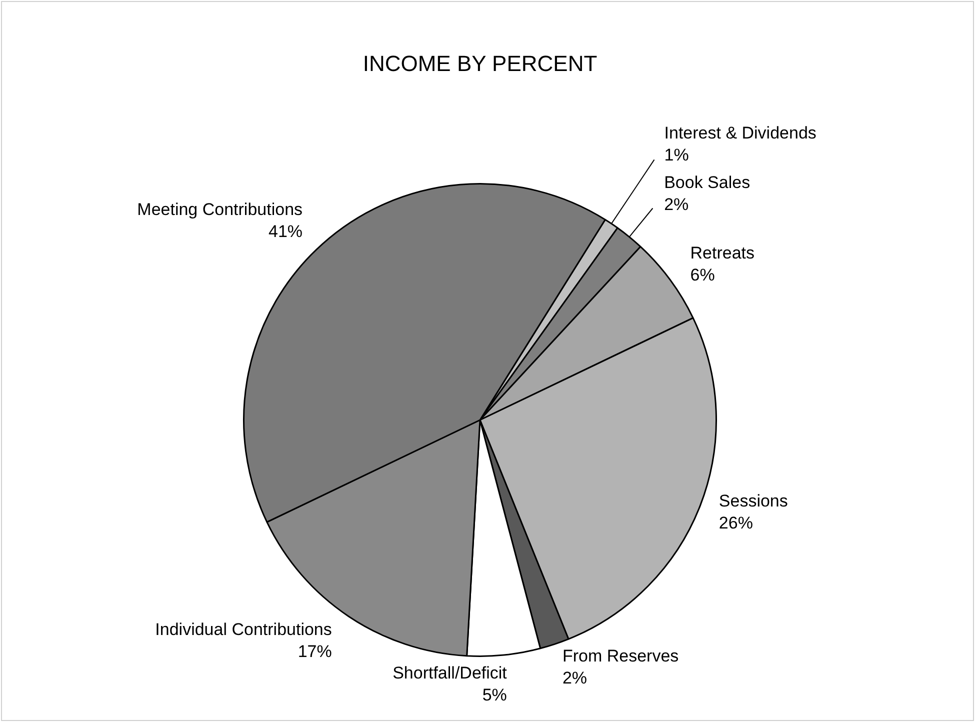  Describe the element at coordinates (450, 673) in the screenshot. I see `slice-label: Shortfall/Deficit` at that location.